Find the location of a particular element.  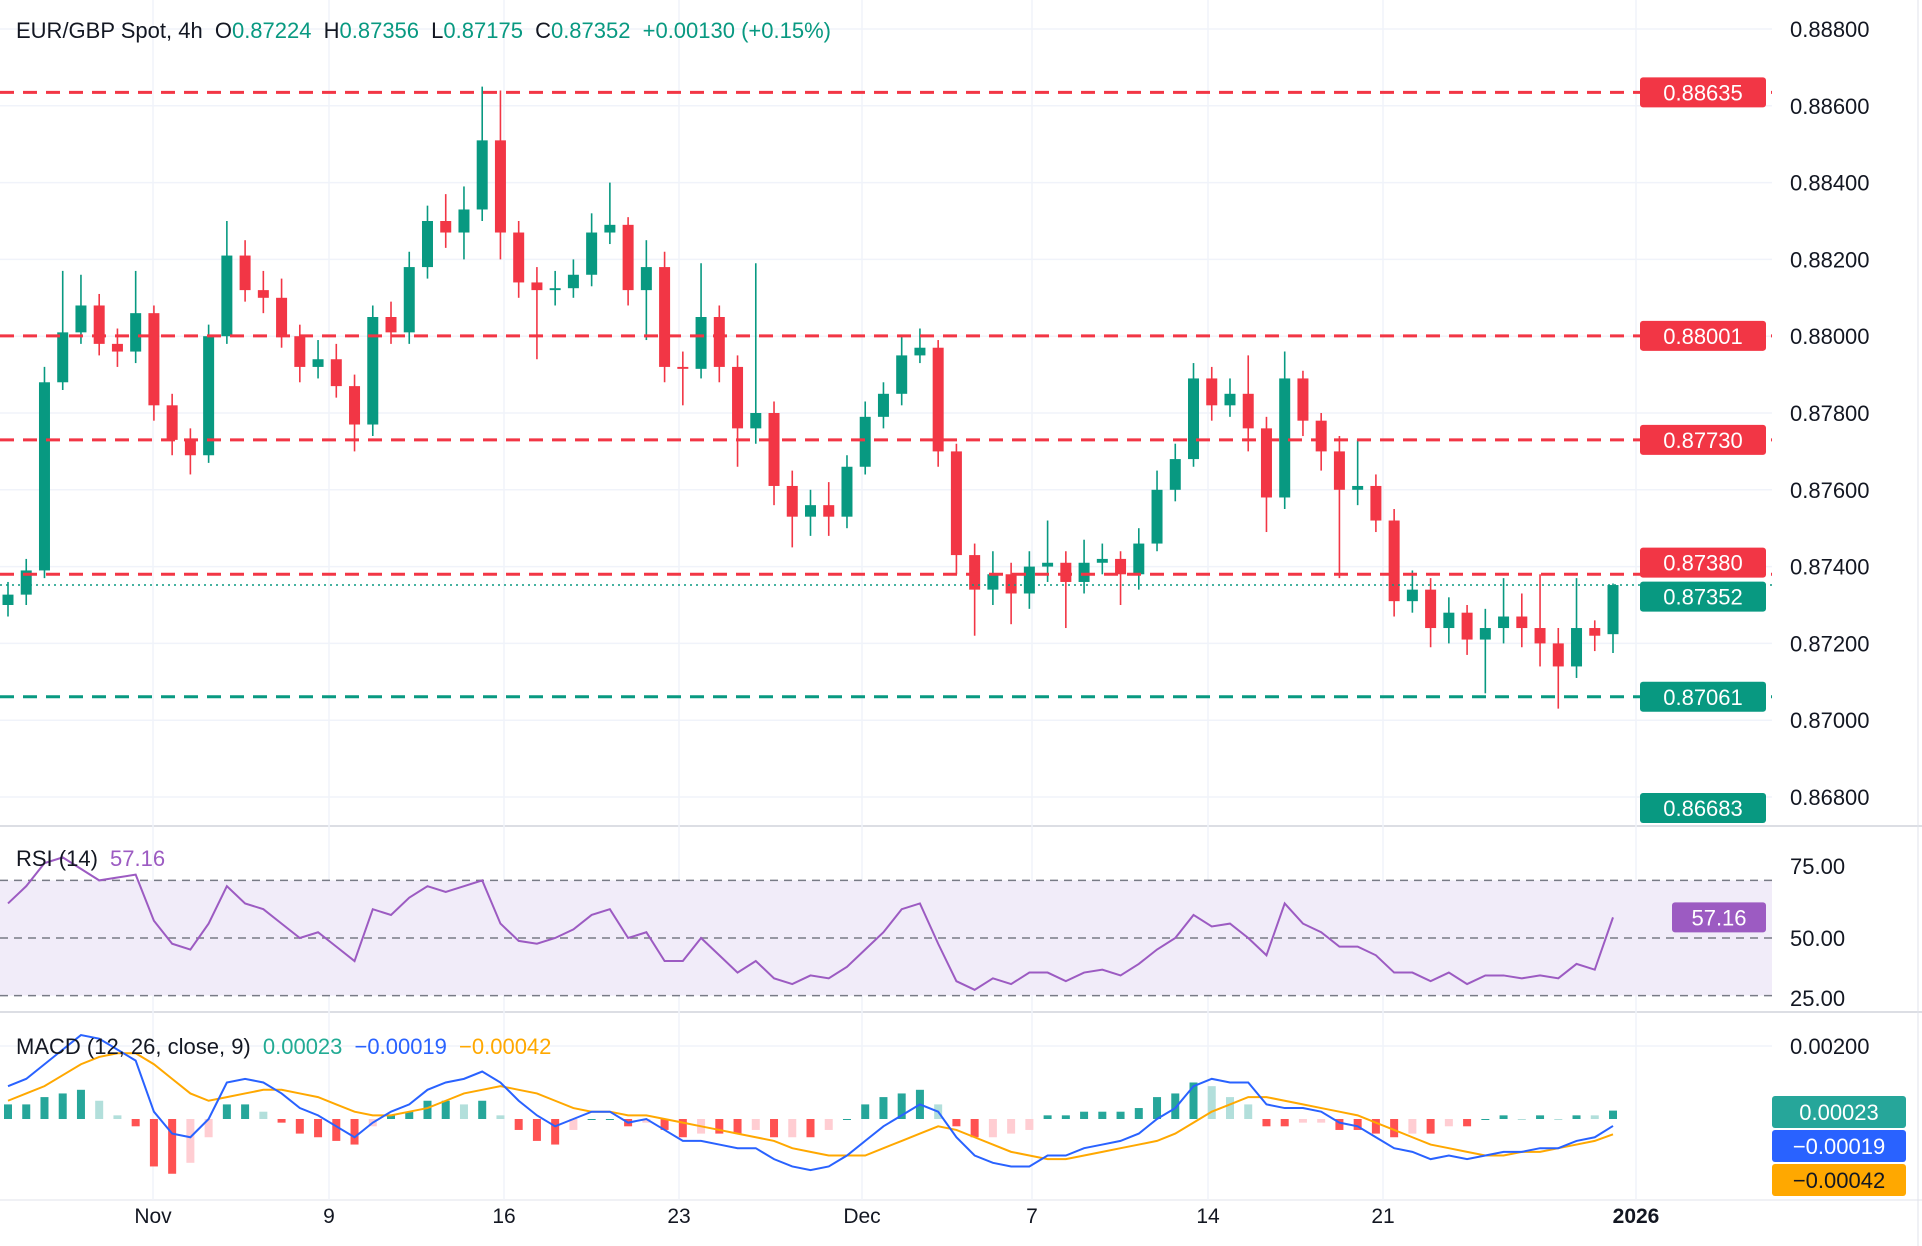

price-tick-label: 0.88400 is located at coordinates (1830, 183).